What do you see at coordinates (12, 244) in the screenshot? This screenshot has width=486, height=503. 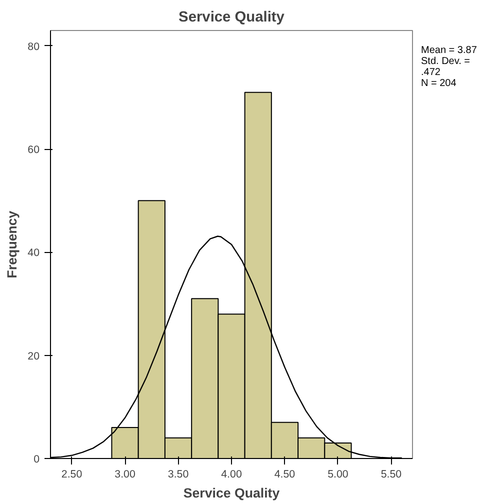 I see `y-axis-title: Frequency` at bounding box center [12, 244].